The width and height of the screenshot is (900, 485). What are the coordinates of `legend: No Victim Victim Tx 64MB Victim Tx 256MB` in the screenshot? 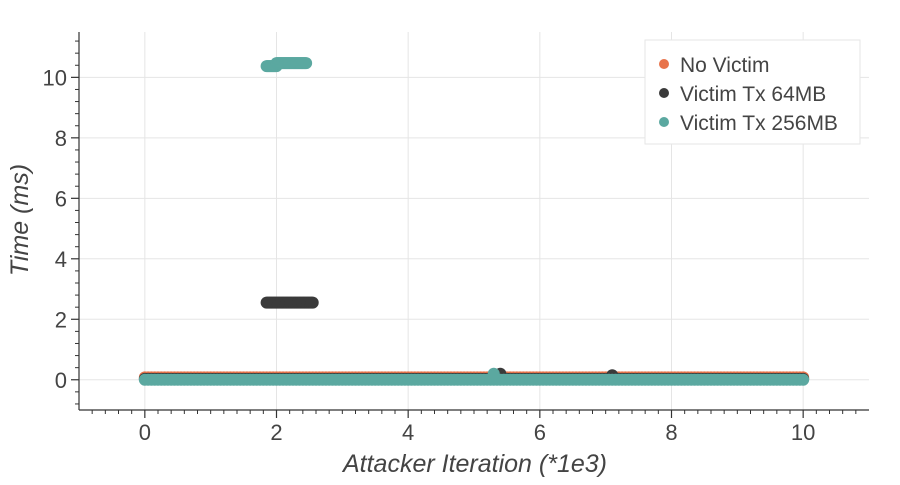 It's located at (752, 92).